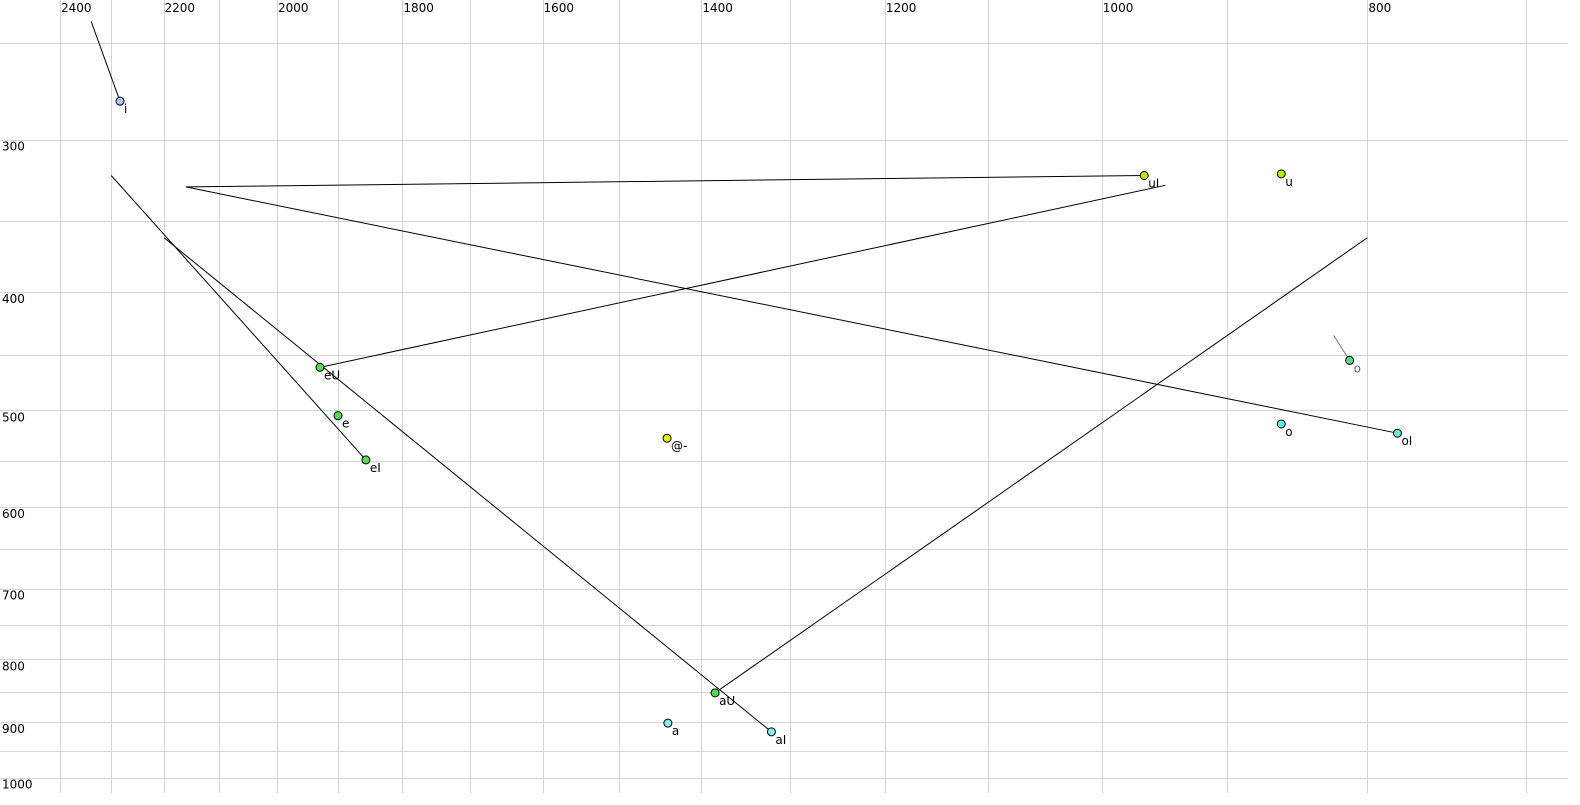  I want to click on vowel-point: eI, so click(371, 465).